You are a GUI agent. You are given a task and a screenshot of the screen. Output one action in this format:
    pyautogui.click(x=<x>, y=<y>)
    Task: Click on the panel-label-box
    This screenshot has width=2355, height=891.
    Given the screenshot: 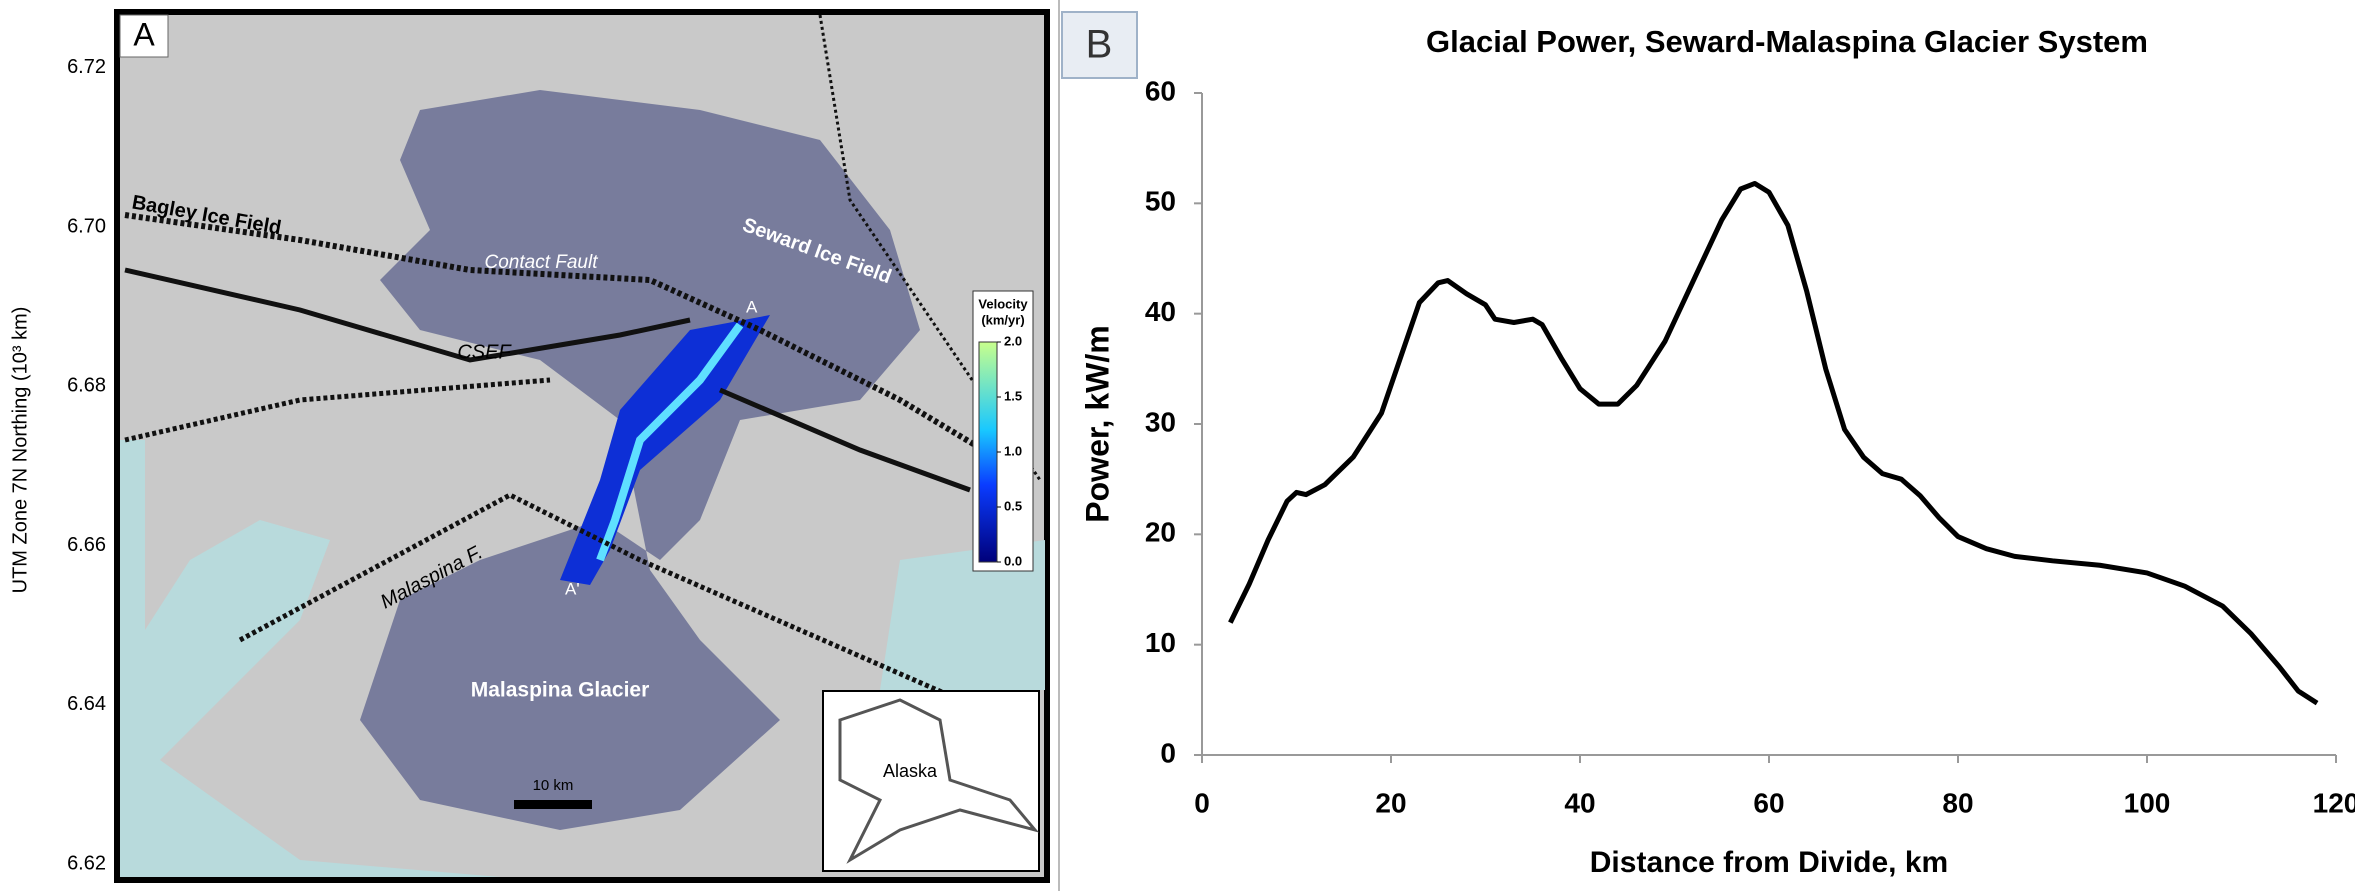 What is the action you would take?
    pyautogui.click(x=1099, y=45)
    